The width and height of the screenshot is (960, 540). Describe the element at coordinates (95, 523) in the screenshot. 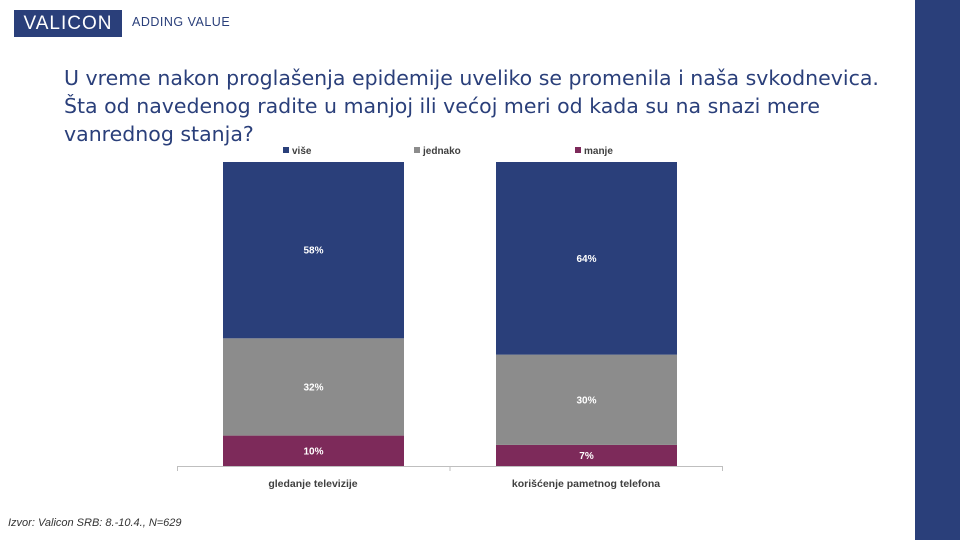

I see `source-note: Izvor: Valicon SRB: 8.-10.4., N=629` at that location.